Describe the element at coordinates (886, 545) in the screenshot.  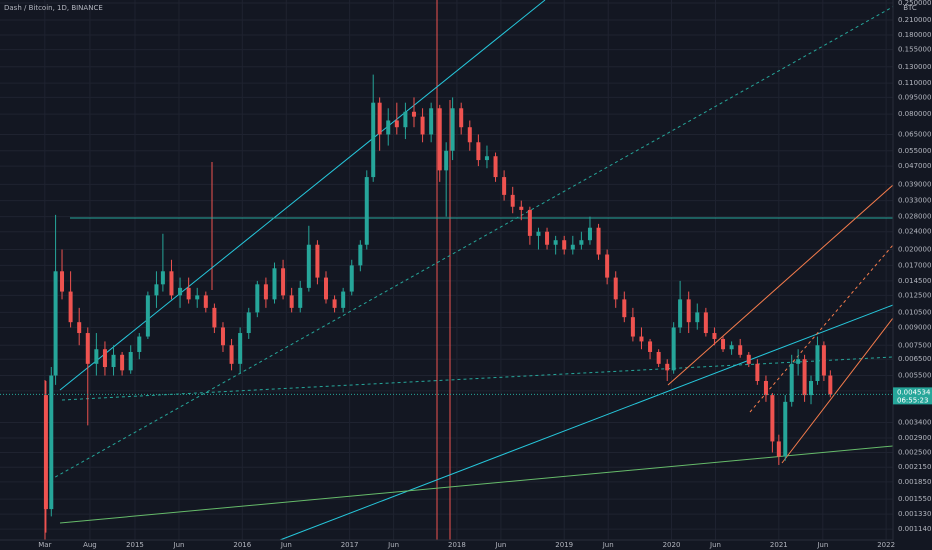
I see `x-tick-label: 2022` at that location.